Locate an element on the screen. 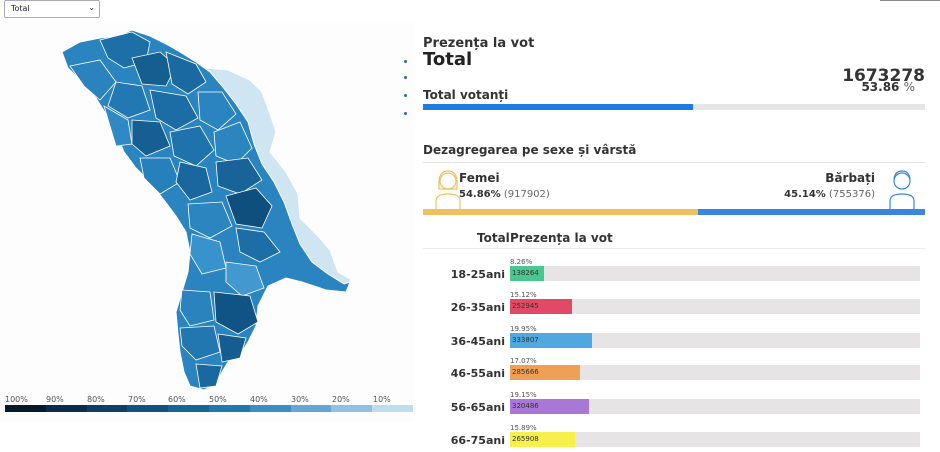  total-voters-bar is located at coordinates (674, 107).